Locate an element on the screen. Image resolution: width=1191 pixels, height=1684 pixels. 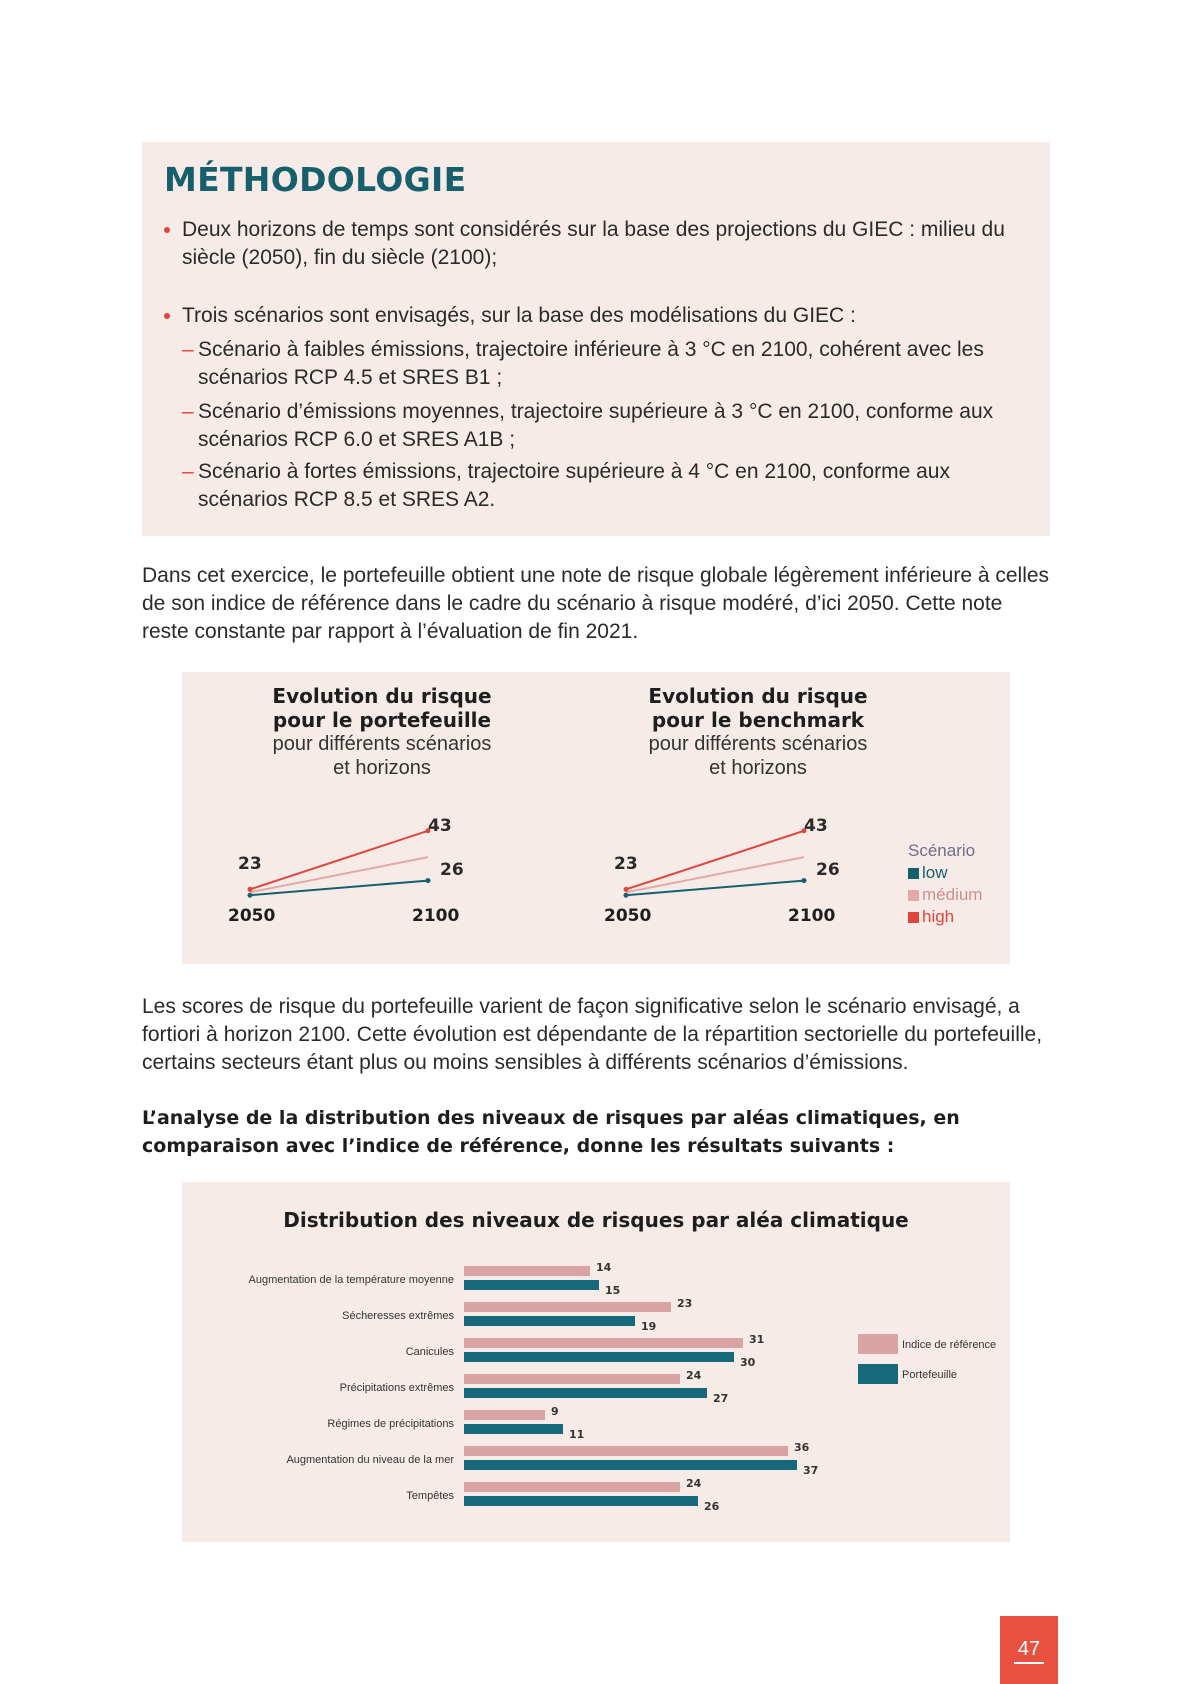
legend-item-low: low is located at coordinates (945, 873).